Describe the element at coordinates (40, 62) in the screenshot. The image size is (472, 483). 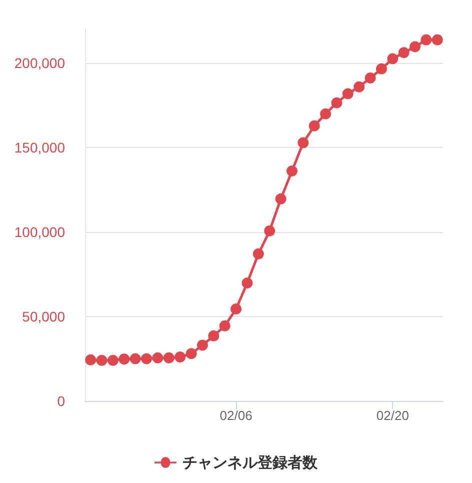
I see `y-tick-label: 200,000` at that location.